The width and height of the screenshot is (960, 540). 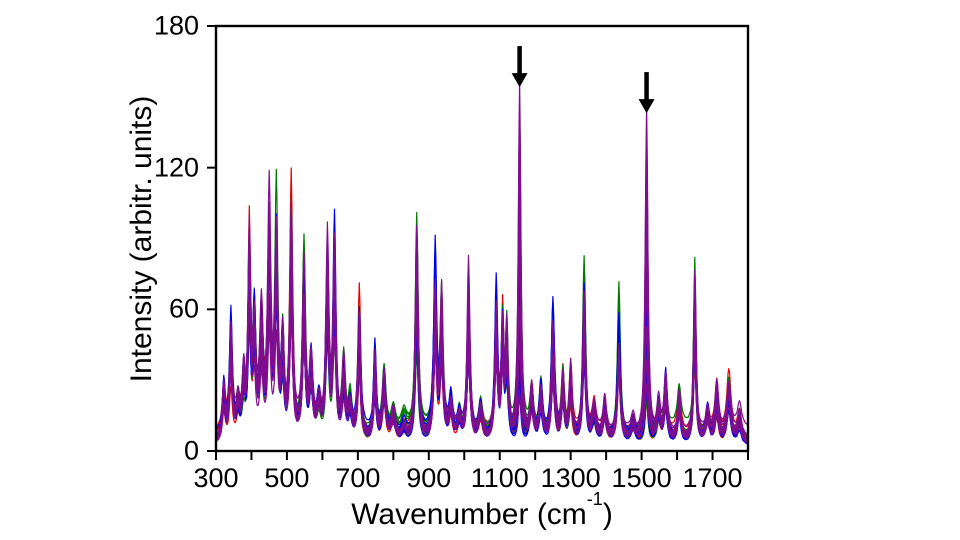 What do you see at coordinates (607, 514) in the screenshot?
I see `x-axis-title-end: )` at bounding box center [607, 514].